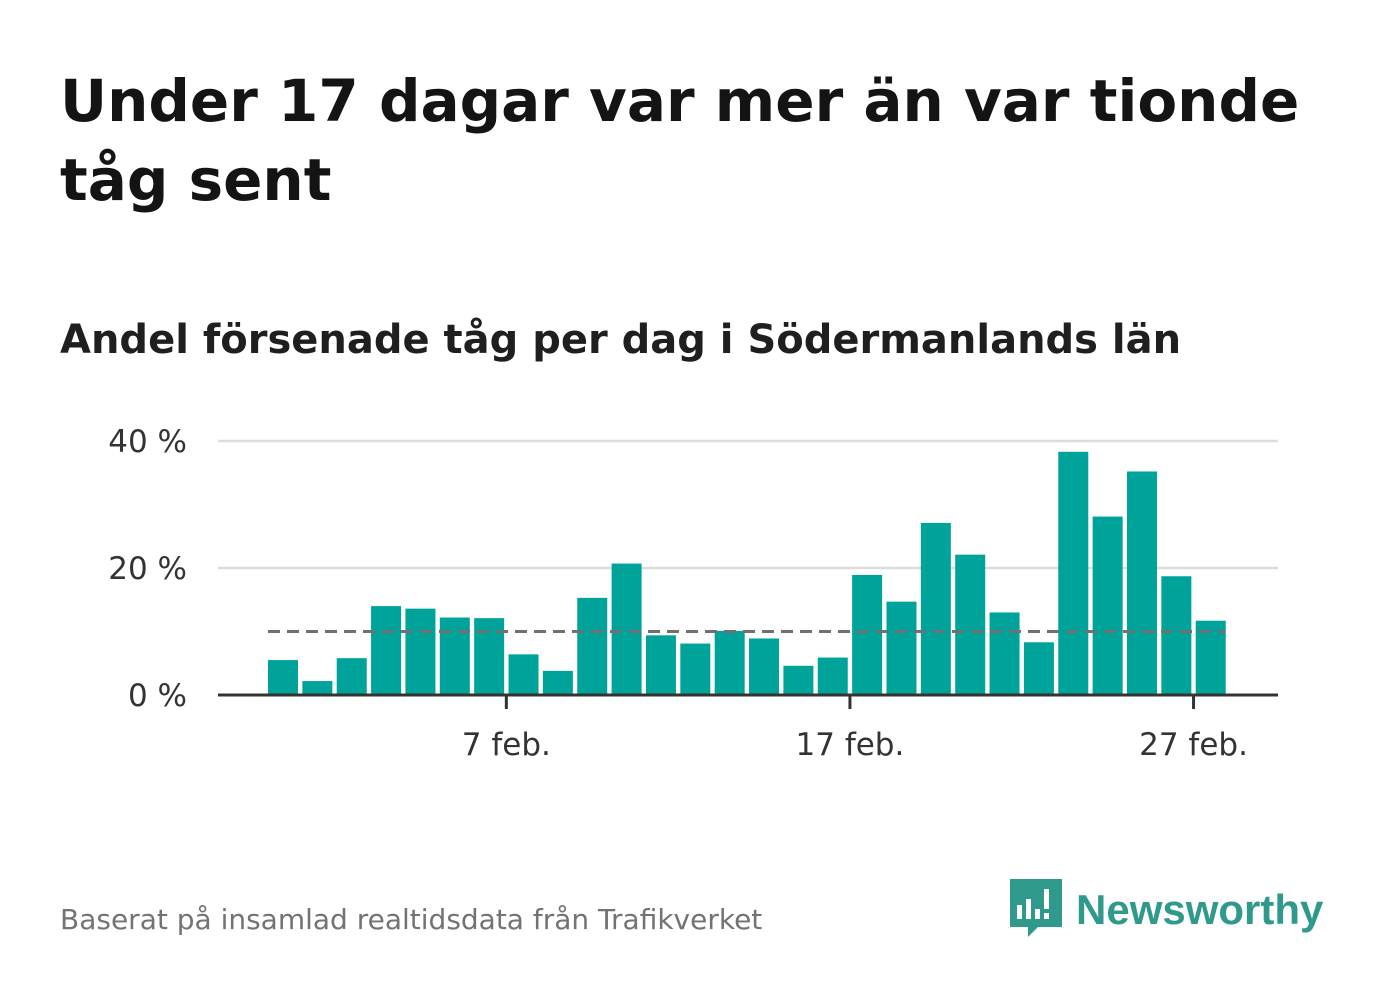 This screenshot has width=1382, height=999. What do you see at coordinates (1200, 909) in the screenshot?
I see `brand-name: Newsworthy` at bounding box center [1200, 909].